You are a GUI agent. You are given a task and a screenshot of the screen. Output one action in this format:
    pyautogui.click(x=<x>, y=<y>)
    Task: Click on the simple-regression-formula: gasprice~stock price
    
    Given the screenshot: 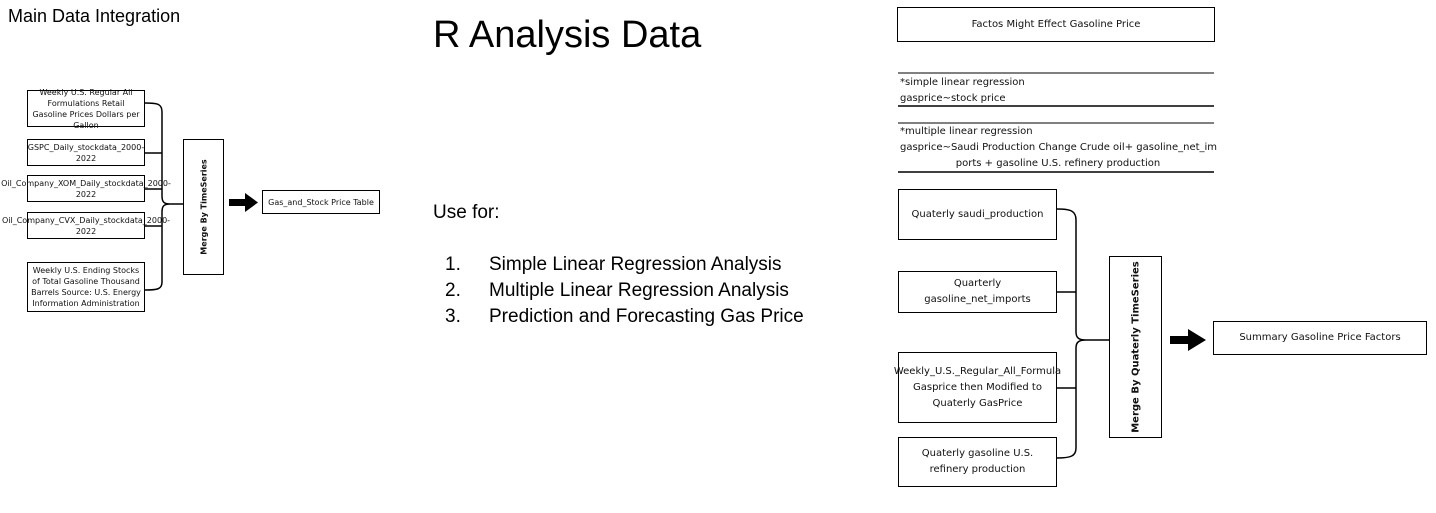 What is the action you would take?
    pyautogui.click(x=953, y=98)
    